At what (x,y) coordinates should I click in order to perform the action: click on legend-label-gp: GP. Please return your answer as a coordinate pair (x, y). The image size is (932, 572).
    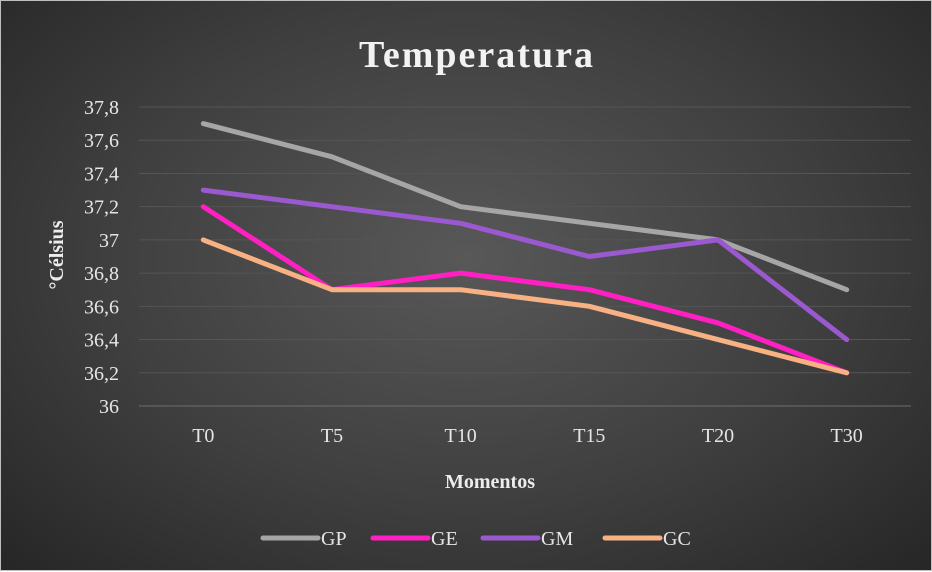
    Looking at the image, I should click on (334, 539).